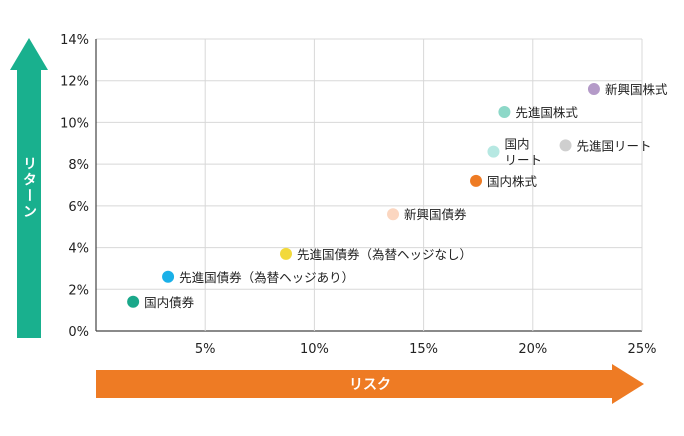 The width and height of the screenshot is (684, 436). I want to click on y-tick-label: 8%, so click(78, 165).